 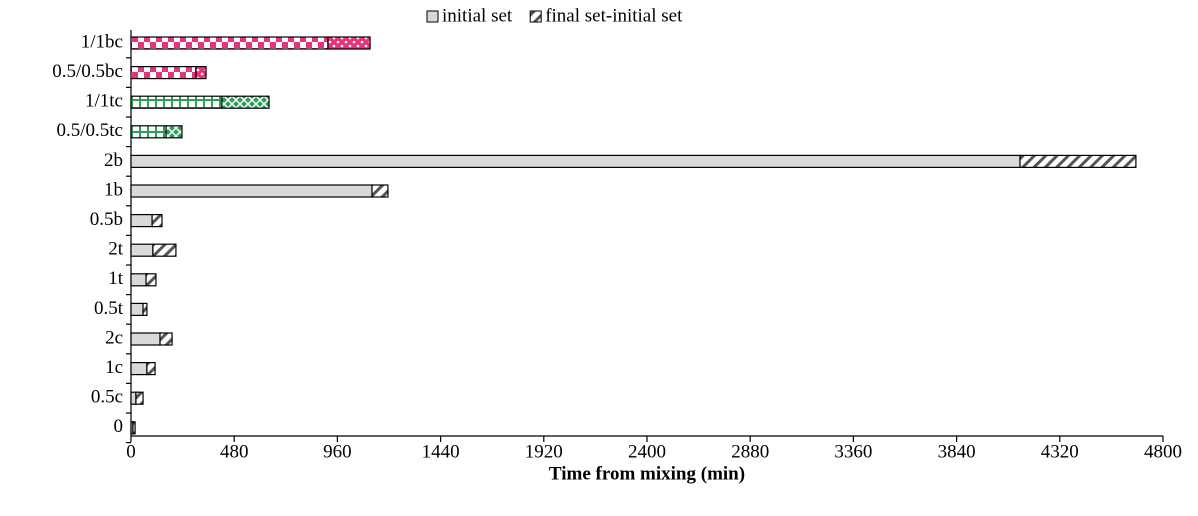 I want to click on x-tick-label: 2400, so click(x=647, y=451).